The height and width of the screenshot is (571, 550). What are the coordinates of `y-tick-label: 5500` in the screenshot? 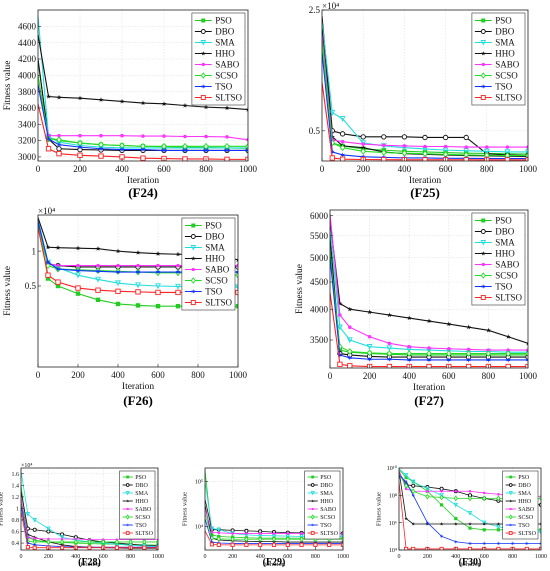 It's located at (319, 236).